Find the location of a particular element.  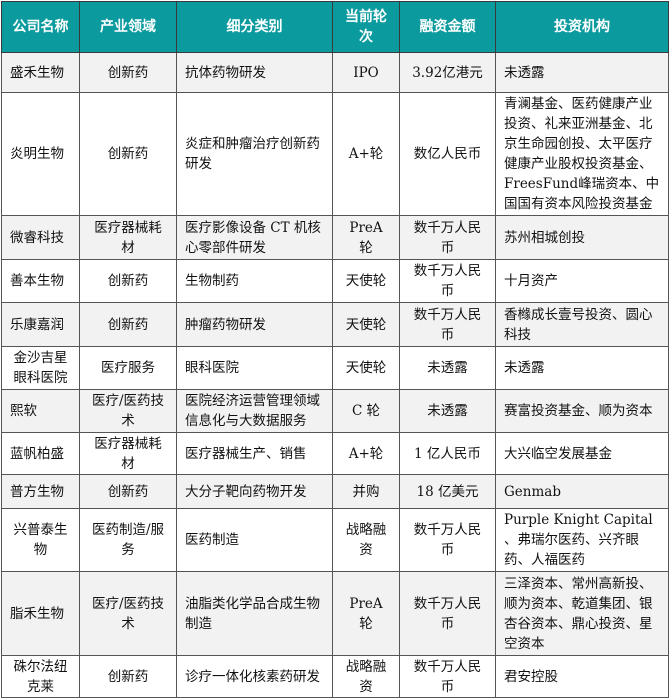

header-row: 公司名称 产业领域 细分类别 当前轮次 融资金额 投资机构 is located at coordinates (335, 27).